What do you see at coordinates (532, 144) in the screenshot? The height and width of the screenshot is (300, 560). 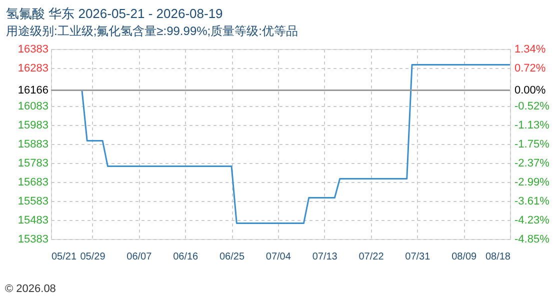 I see `y2-tick-label: -1.75%` at bounding box center [532, 144].